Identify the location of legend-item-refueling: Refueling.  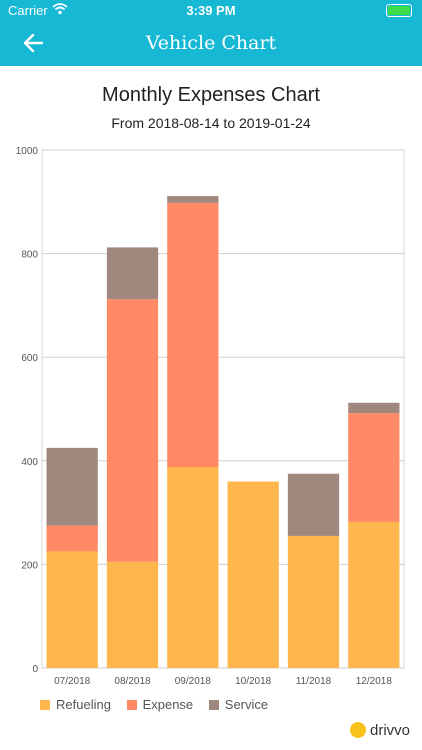
(75, 704).